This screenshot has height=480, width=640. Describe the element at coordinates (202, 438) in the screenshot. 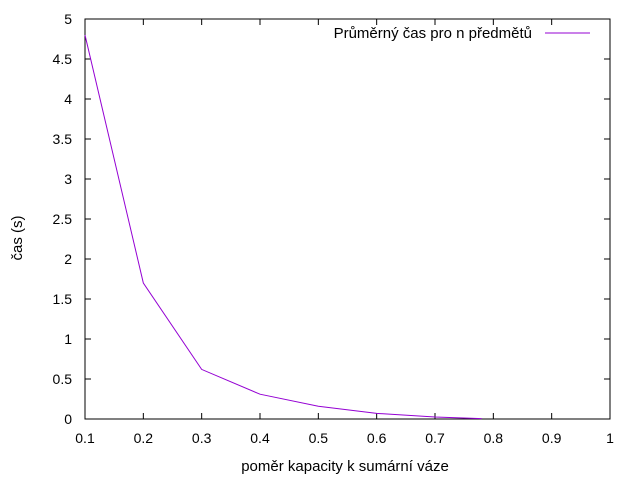

I see `x-tick-label: 0.3` at that location.